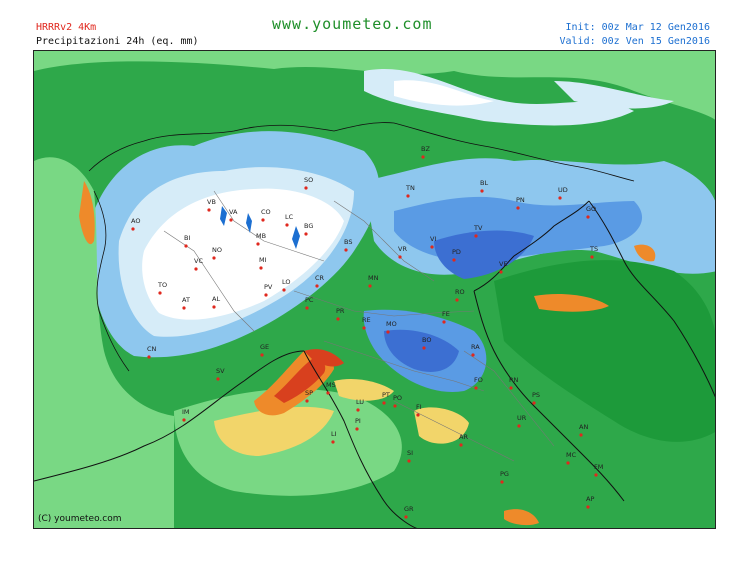  Describe the element at coordinates (220, 371) in the screenshot. I see `city-label-sv: SV` at that location.